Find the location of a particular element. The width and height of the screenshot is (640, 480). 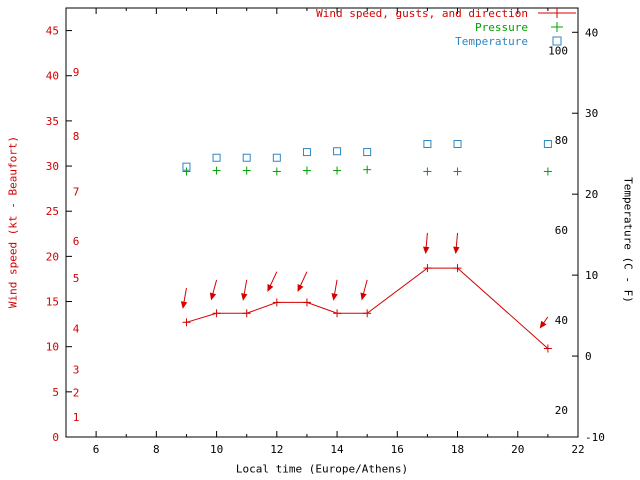

y-axis-right-title: Temperature (C - F) is located at coordinates (628, 240).